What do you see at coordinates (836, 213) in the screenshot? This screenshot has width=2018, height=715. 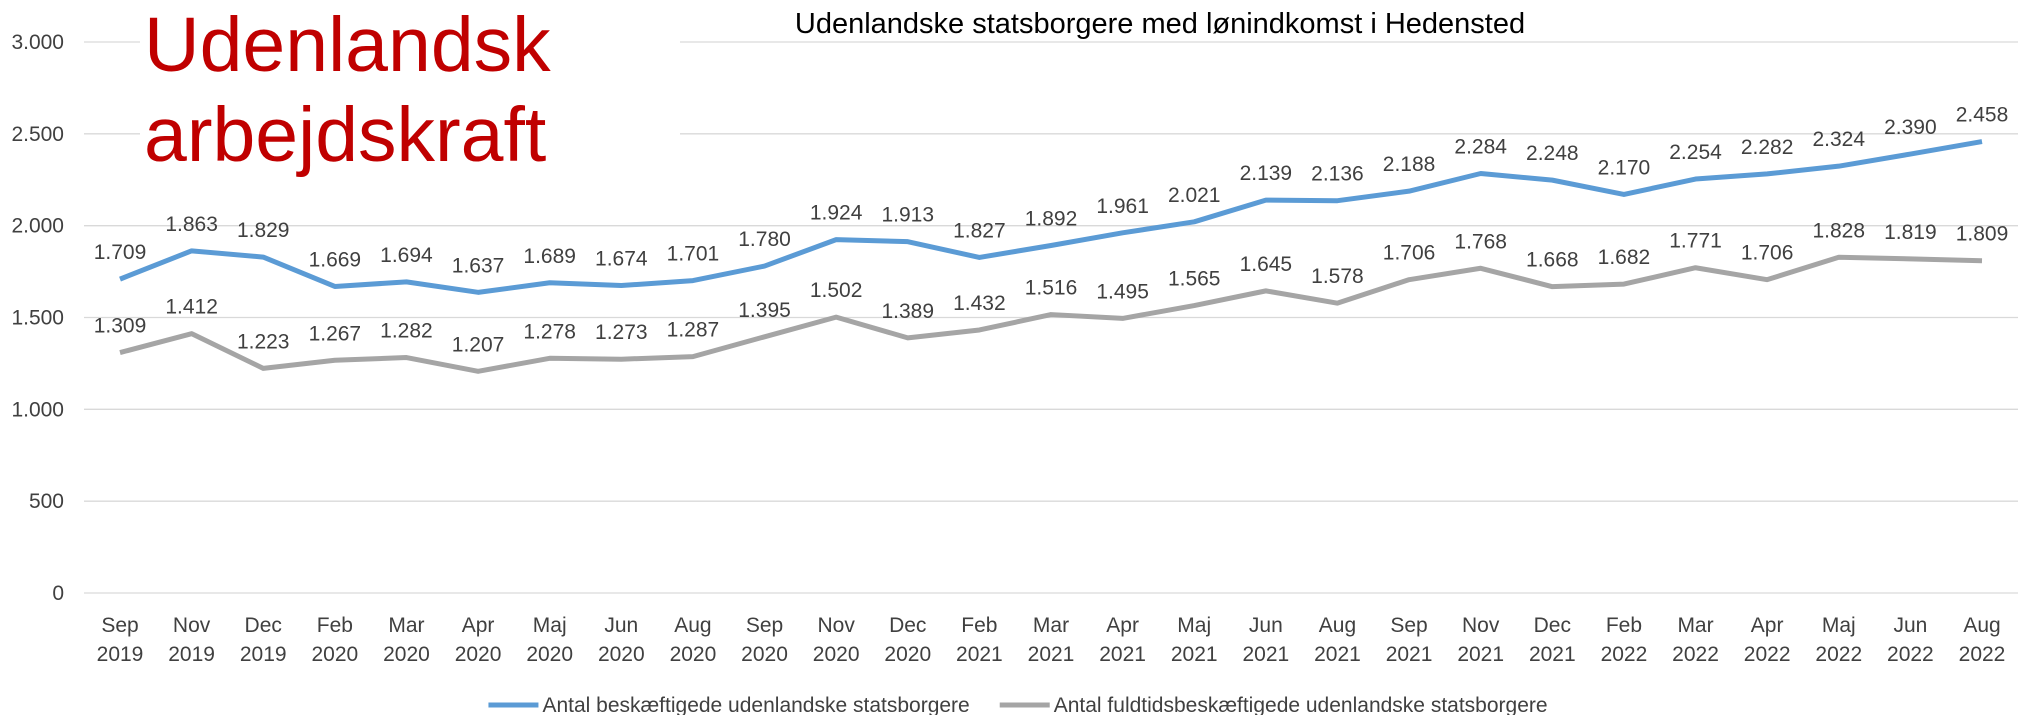 I see `data-label: 1.924` at bounding box center [836, 213].